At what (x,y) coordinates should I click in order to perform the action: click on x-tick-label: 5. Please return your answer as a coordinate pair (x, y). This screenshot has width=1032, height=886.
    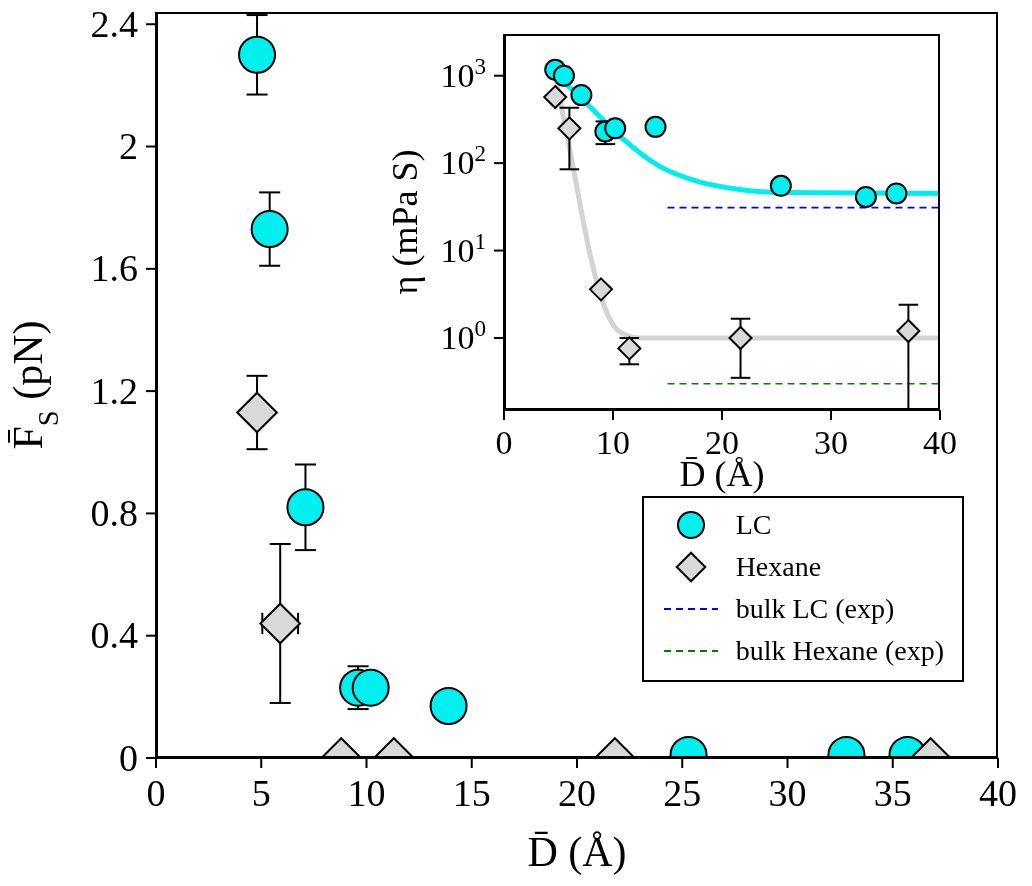
    Looking at the image, I should click on (261, 793).